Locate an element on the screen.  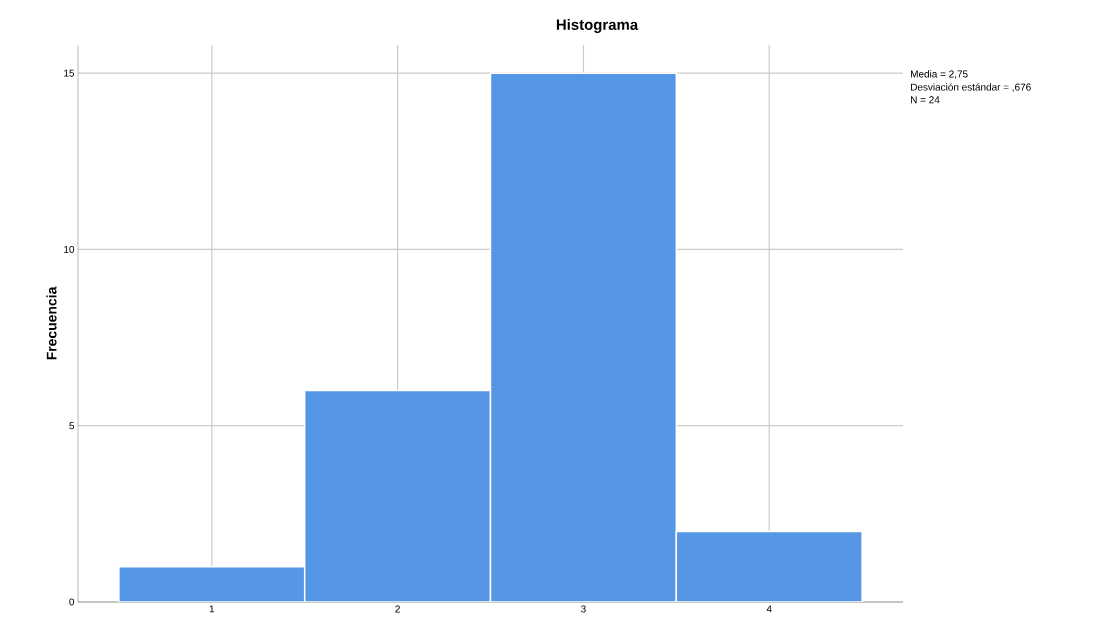
y-tick-label: 0 is located at coordinates (72, 602).